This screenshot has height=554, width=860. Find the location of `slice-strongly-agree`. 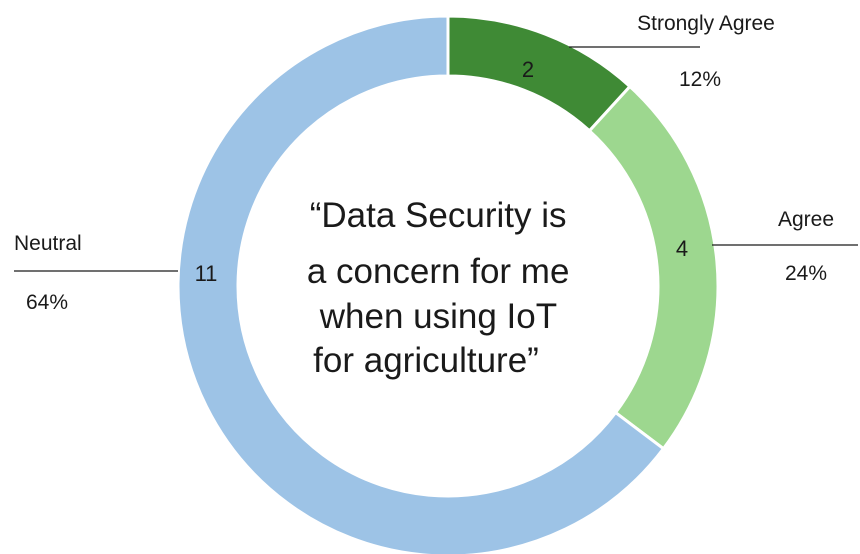

slice-strongly-agree is located at coordinates (539, 73).